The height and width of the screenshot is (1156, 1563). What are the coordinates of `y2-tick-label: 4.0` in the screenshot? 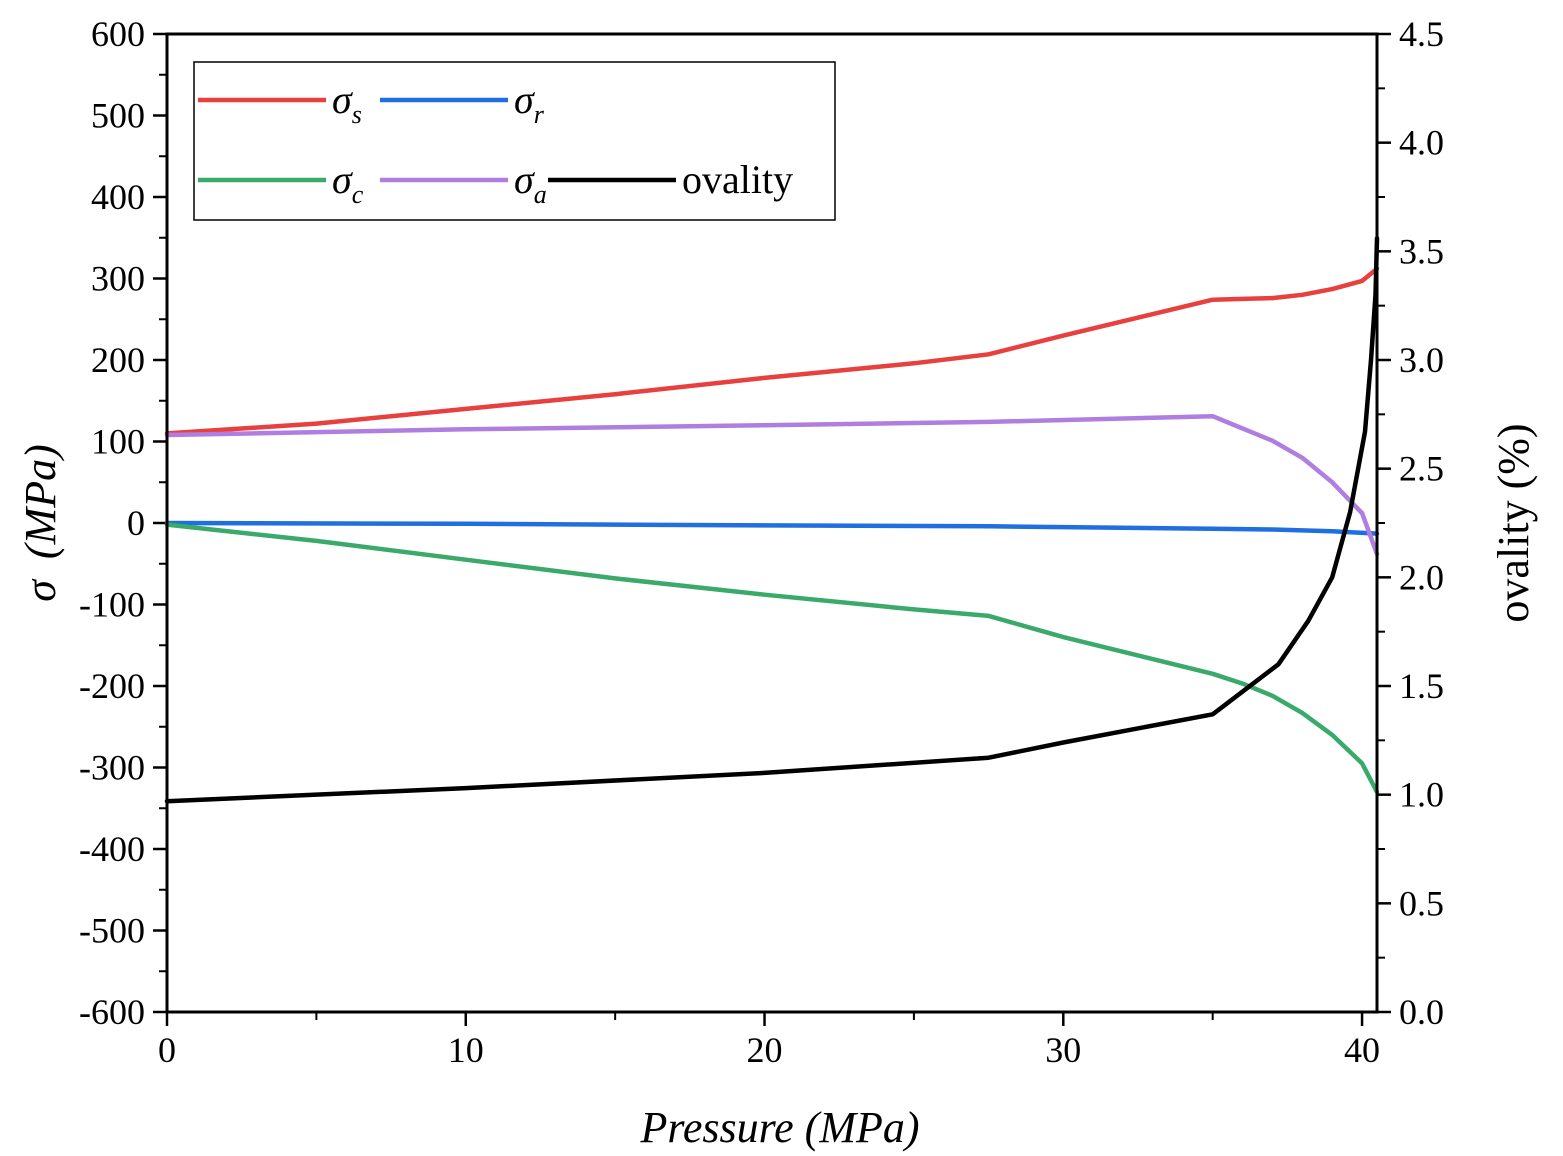 It's located at (1421, 143).